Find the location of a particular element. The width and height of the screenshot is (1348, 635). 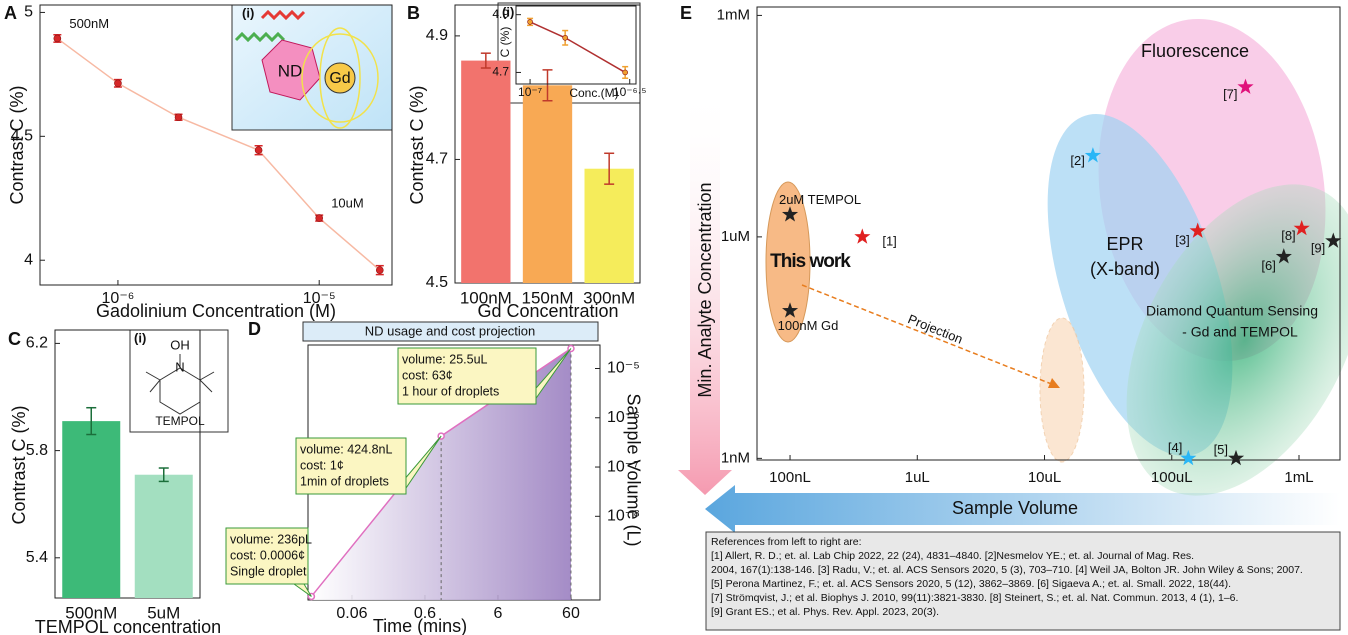

y-tick-label: 1nM is located at coordinates (735, 457).